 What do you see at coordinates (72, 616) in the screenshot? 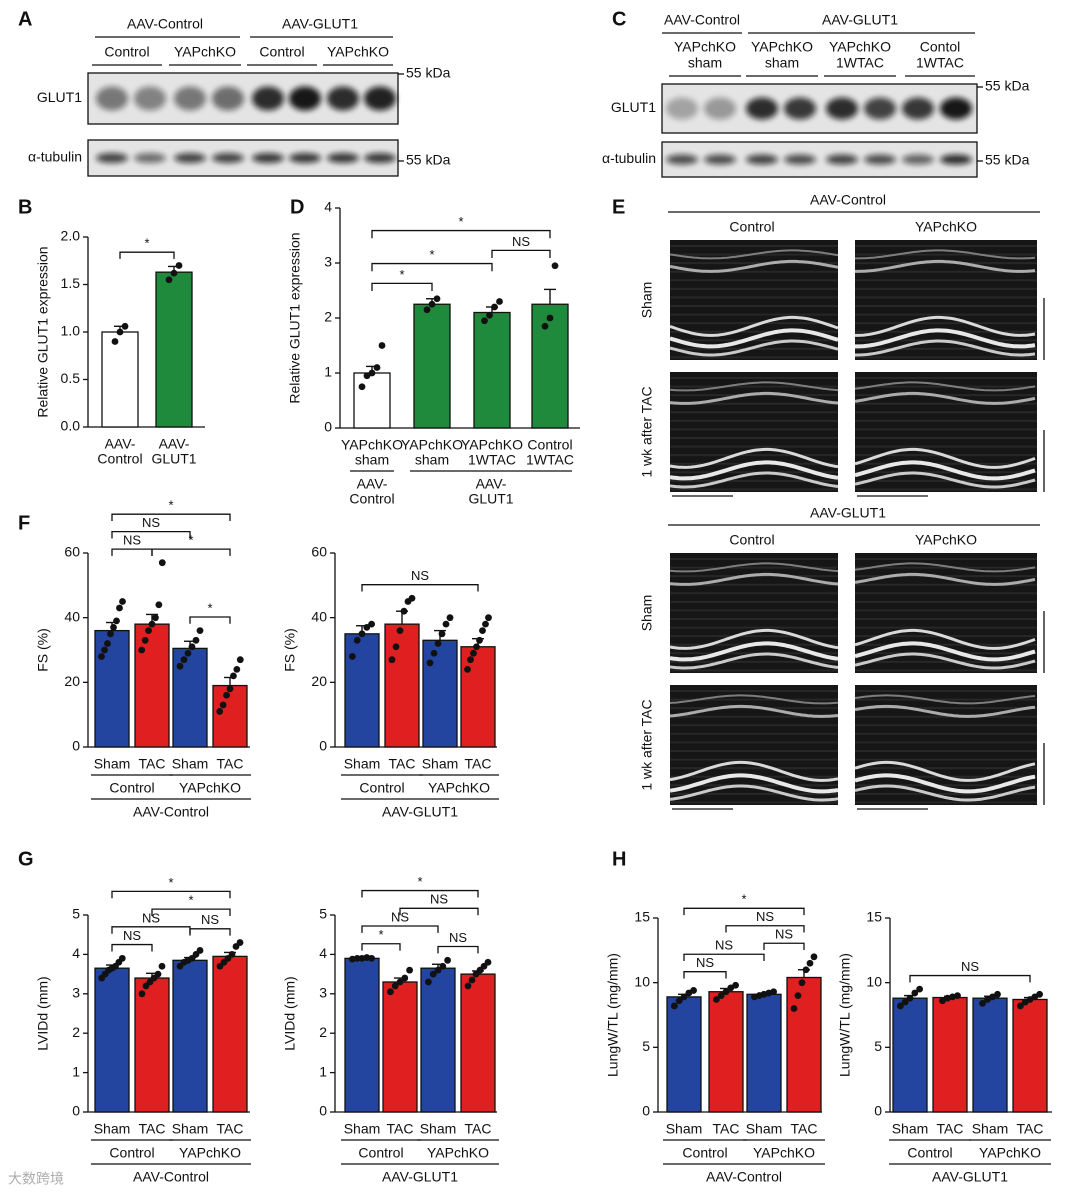
I see `y-tick-label: 40` at bounding box center [72, 616].